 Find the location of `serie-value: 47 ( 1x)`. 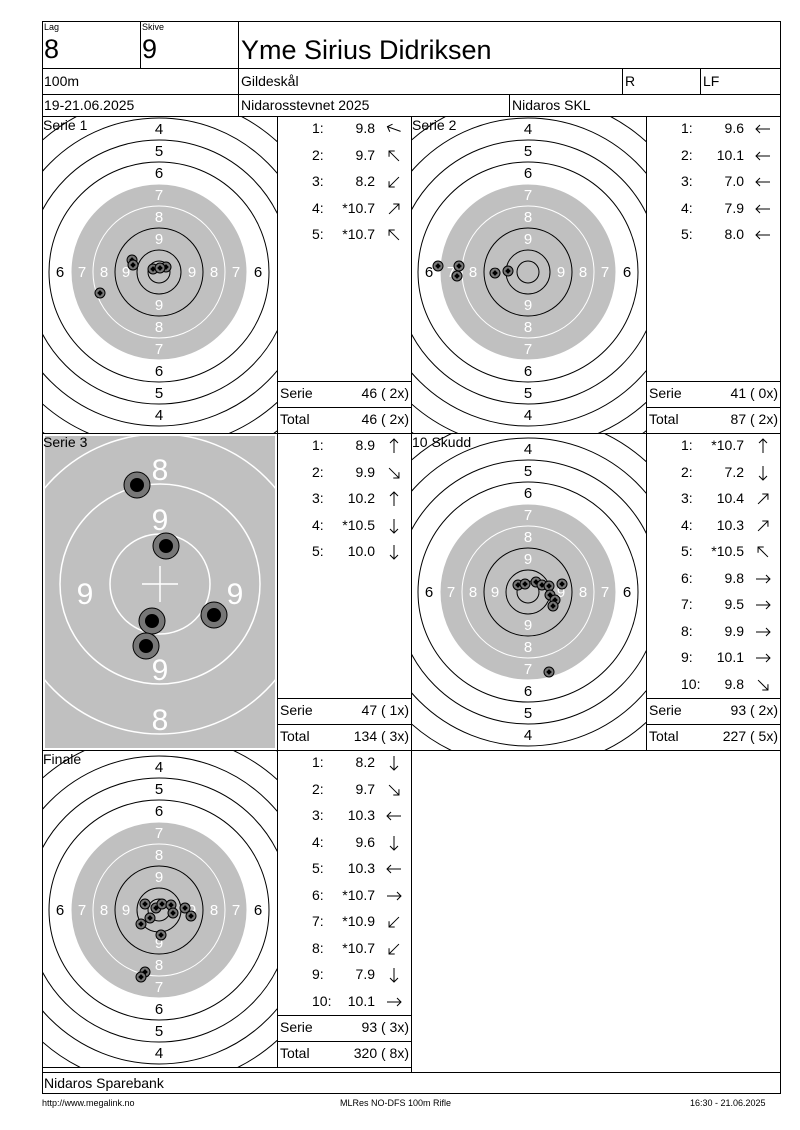

serie-value: 47 ( 1x) is located at coordinates (385, 710).